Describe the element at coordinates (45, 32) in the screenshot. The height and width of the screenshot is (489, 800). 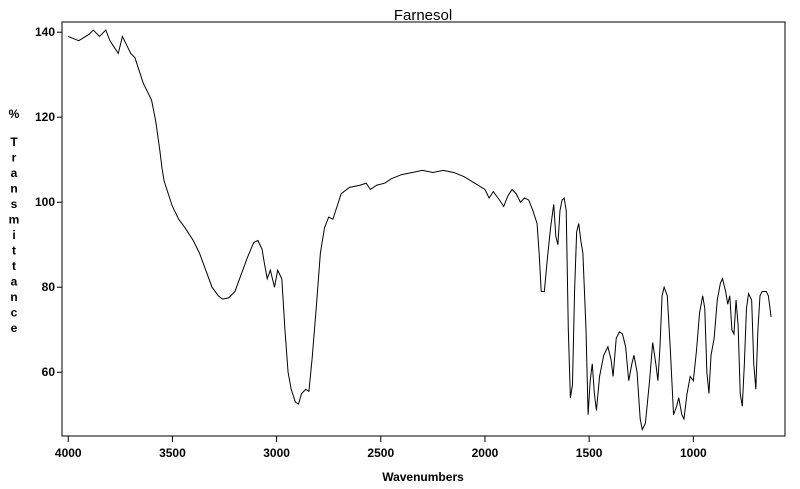
I see `y-tick-label: 140` at that location.